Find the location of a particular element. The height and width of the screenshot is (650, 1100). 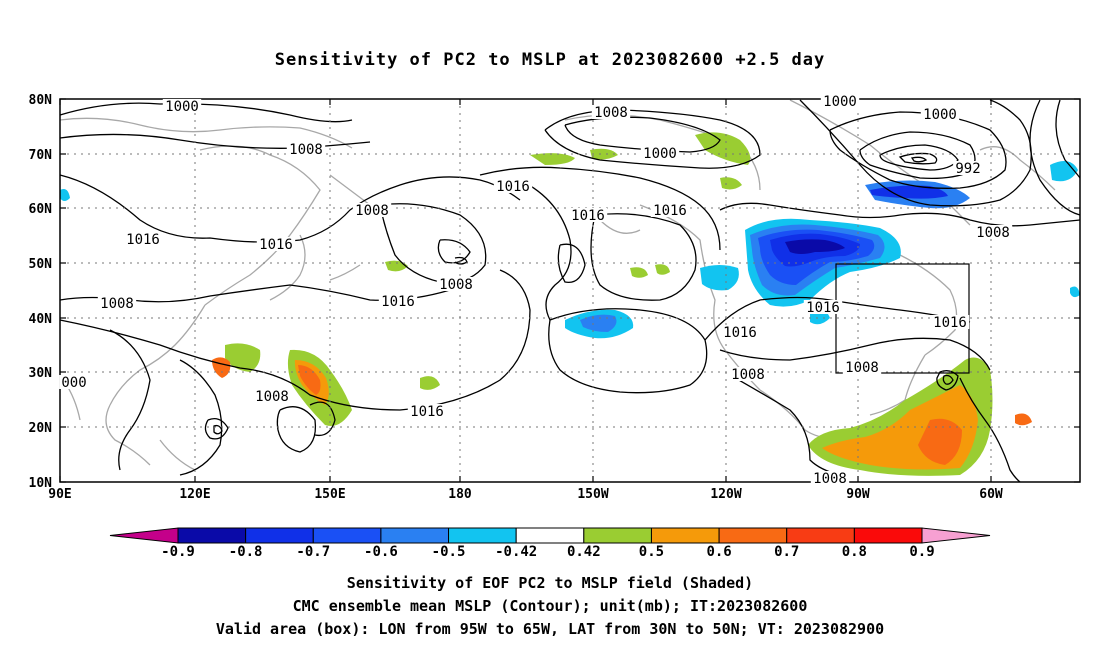

colorbar-label: 0.7 is located at coordinates (786, 552).